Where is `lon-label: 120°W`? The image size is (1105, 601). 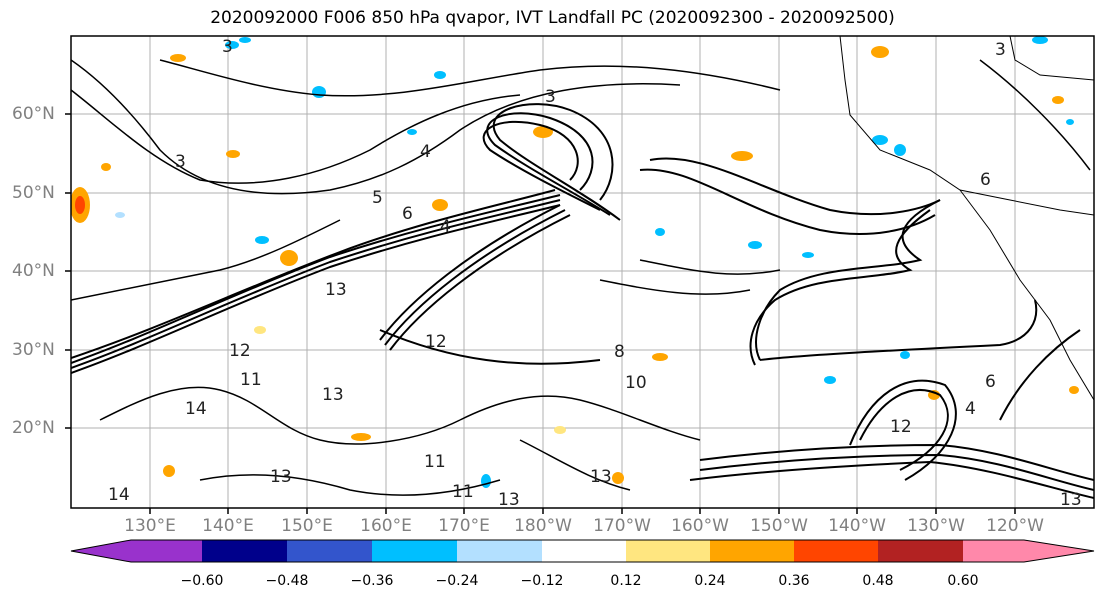
lon-label: 120°W is located at coordinates (1015, 526).